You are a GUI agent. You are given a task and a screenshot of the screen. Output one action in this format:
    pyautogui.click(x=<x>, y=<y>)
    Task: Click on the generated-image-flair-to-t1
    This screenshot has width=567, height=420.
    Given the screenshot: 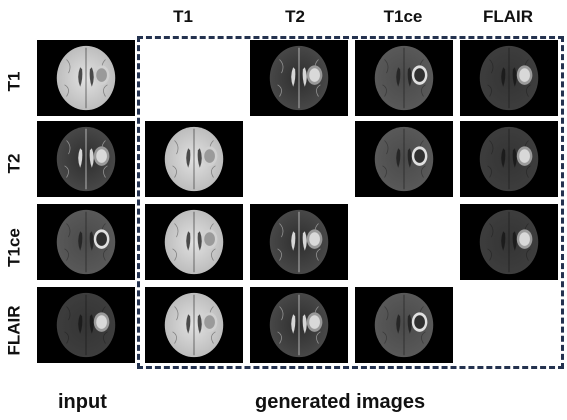 What is the action you would take?
    pyautogui.click(x=194, y=325)
    